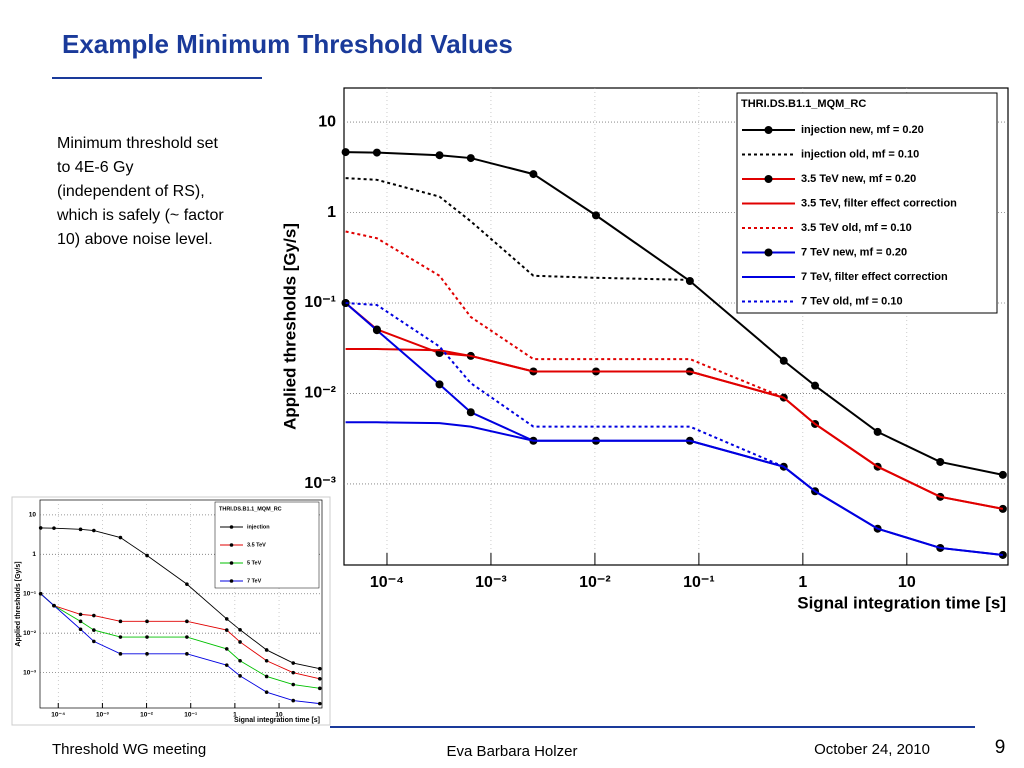  What do you see at coordinates (699, 582) in the screenshot?
I see `x-tick-label: 10⁻¹` at bounding box center [699, 582].